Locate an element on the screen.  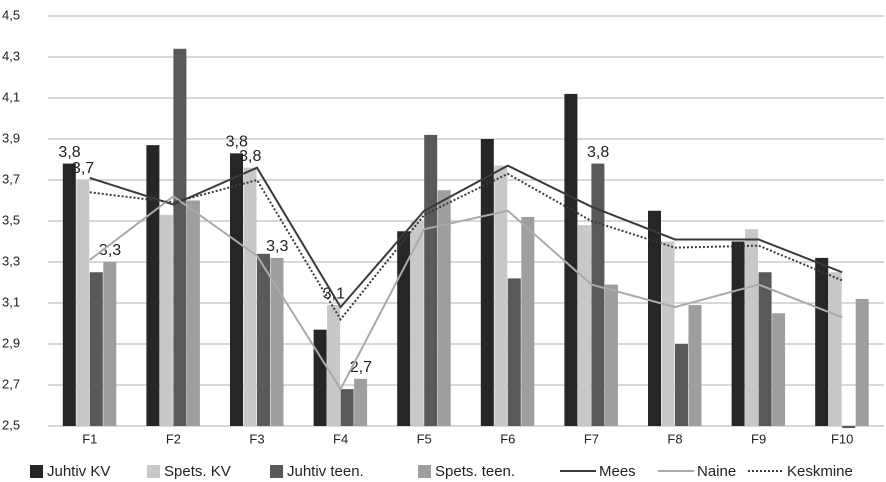
y-tick-label: 4,5 is located at coordinates (11, 14).